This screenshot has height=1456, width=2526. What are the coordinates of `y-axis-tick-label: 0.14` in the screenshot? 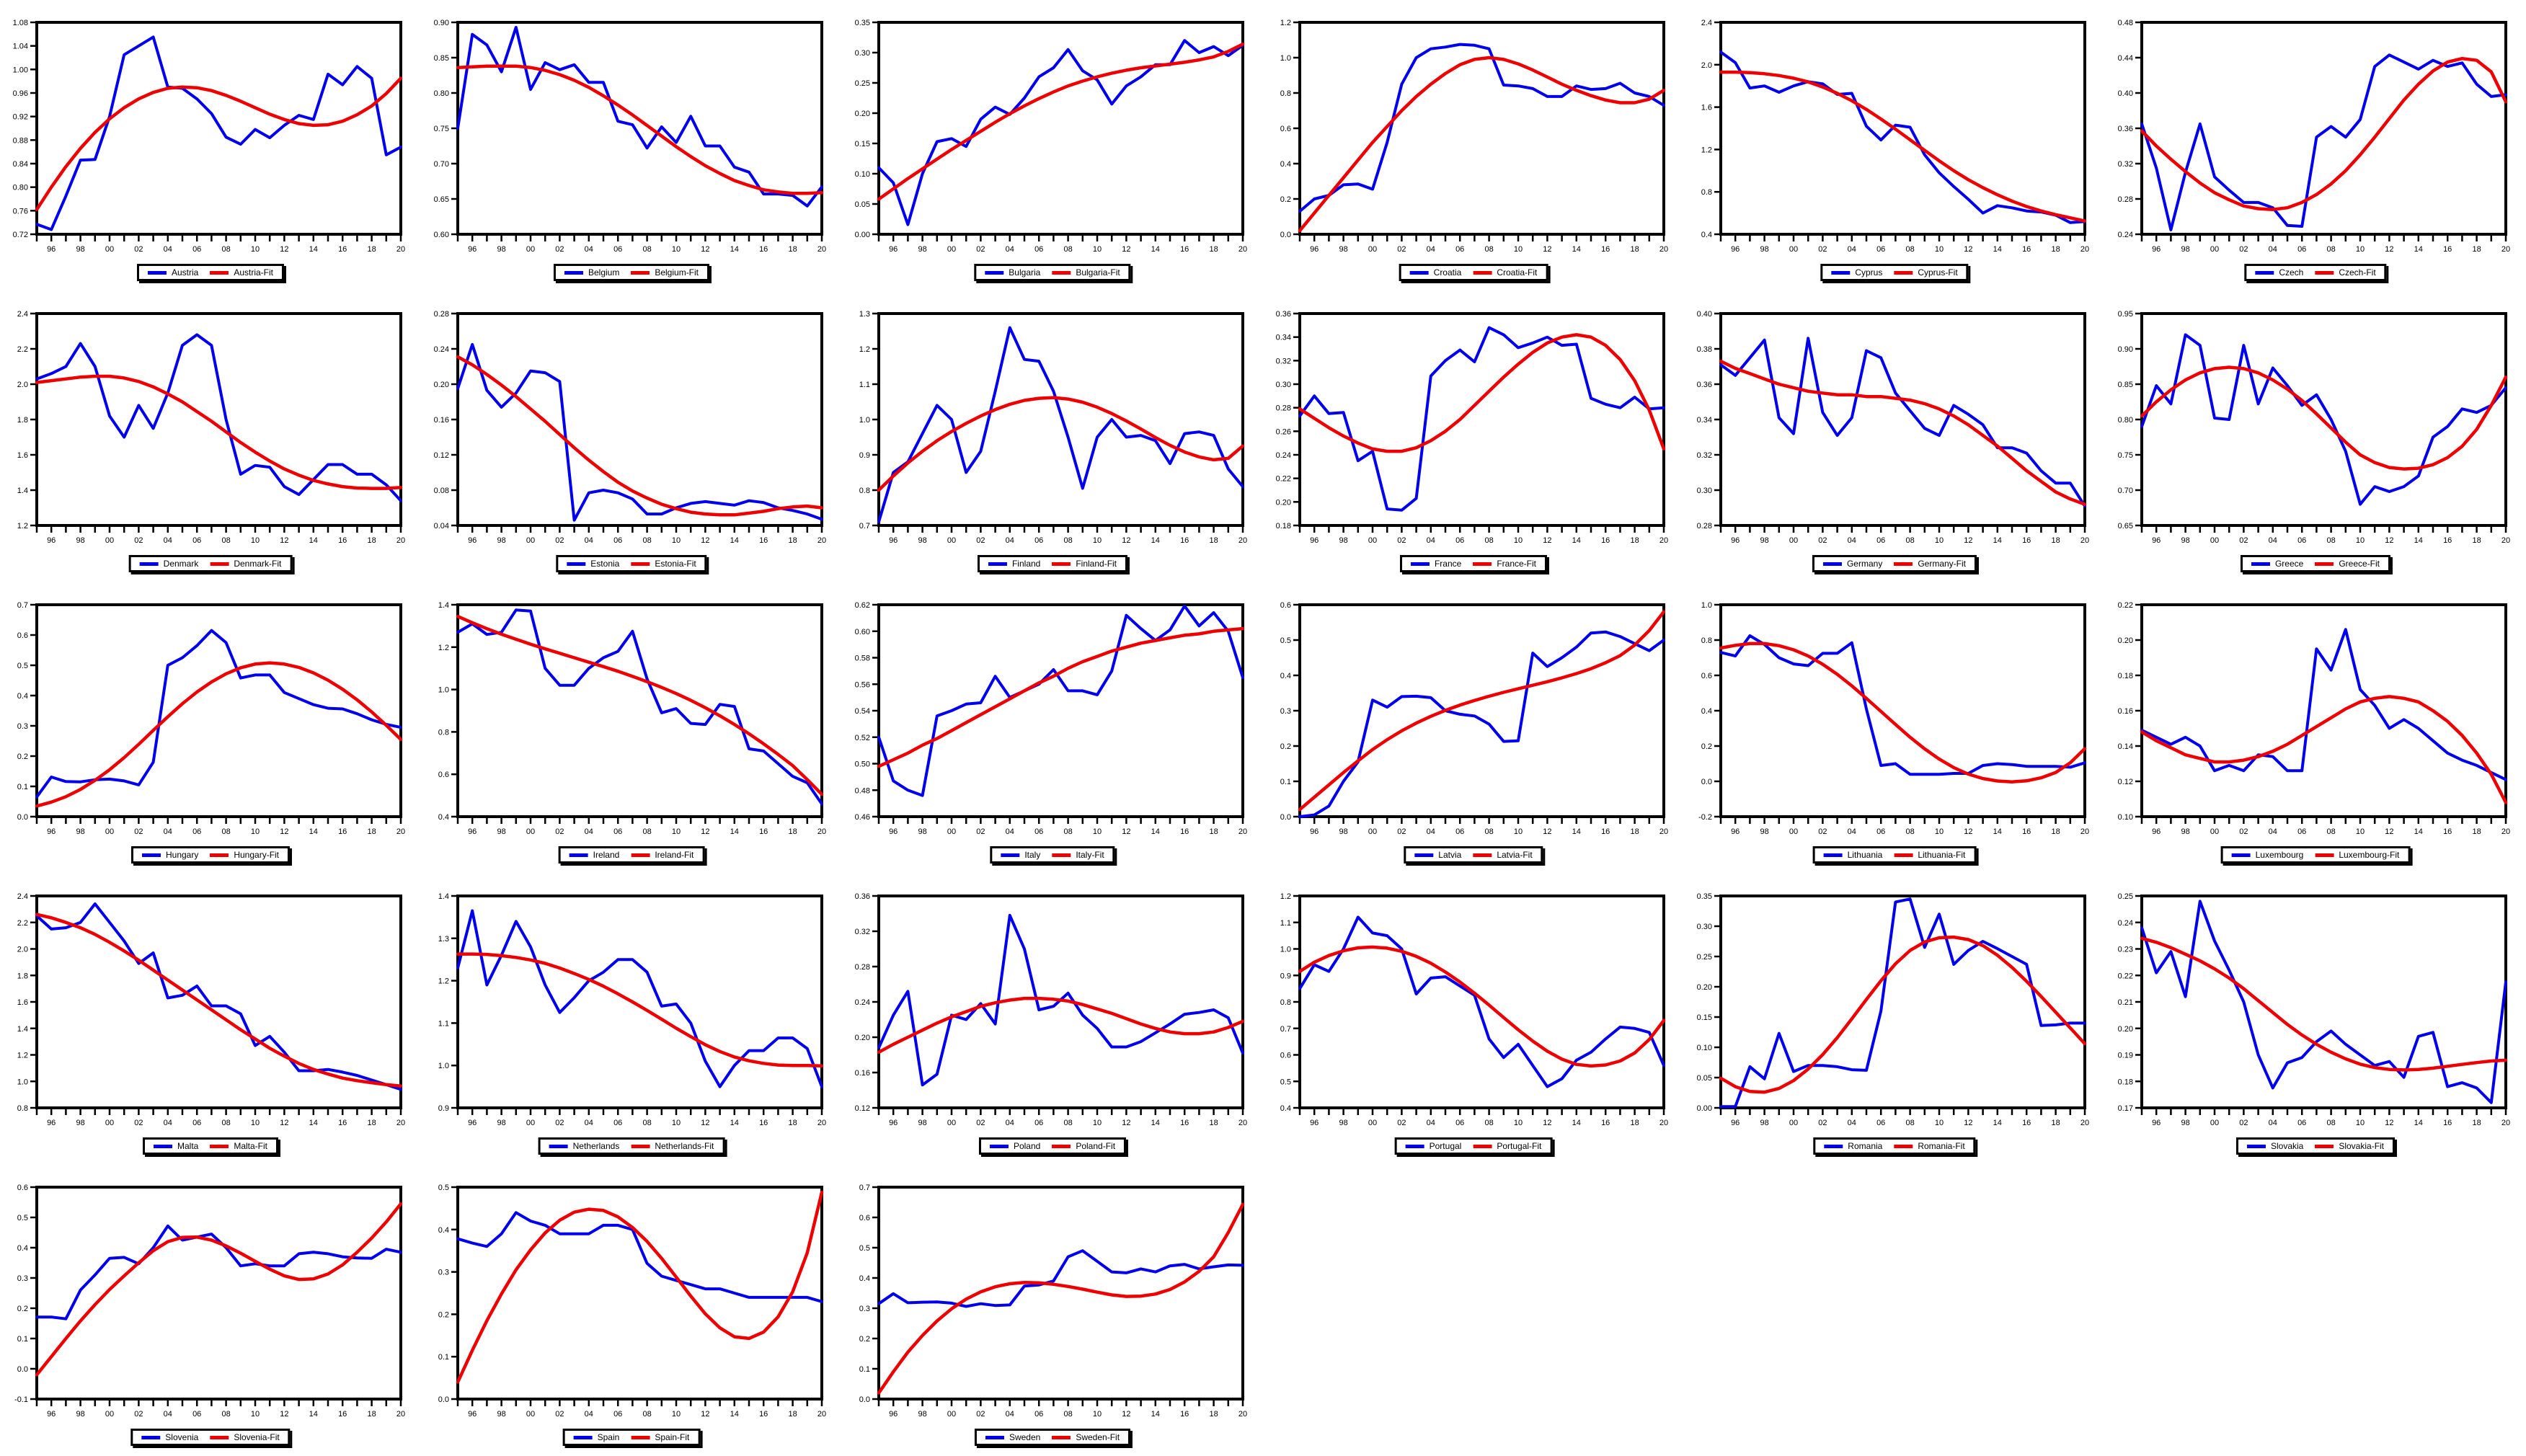 It's located at (2125, 746).